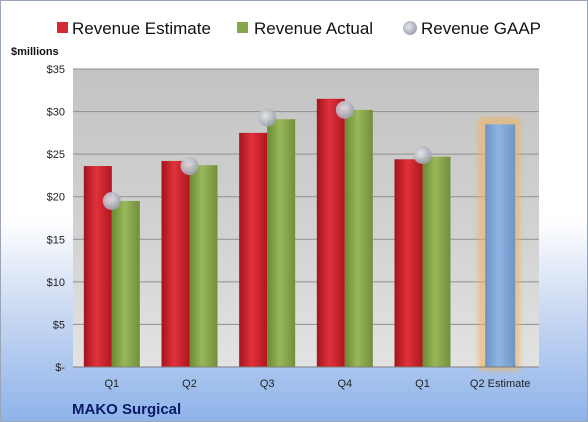 The width and height of the screenshot is (588, 422). Describe the element at coordinates (141, 28) in the screenshot. I see `legend-label-estimate: Revenue Estimate` at that location.